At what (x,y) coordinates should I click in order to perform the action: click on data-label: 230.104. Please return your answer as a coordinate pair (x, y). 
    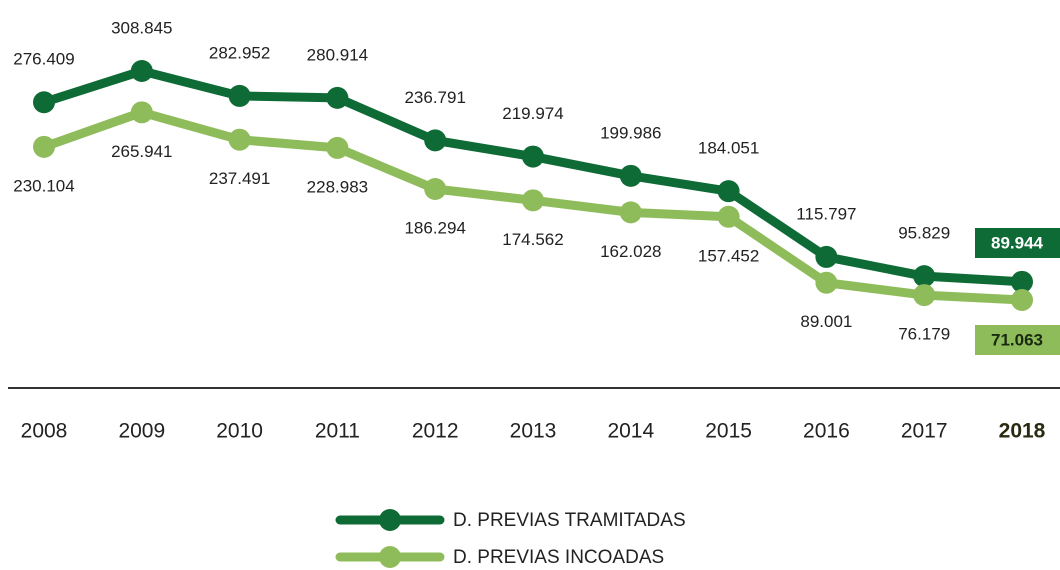
    Looking at the image, I should click on (43, 185).